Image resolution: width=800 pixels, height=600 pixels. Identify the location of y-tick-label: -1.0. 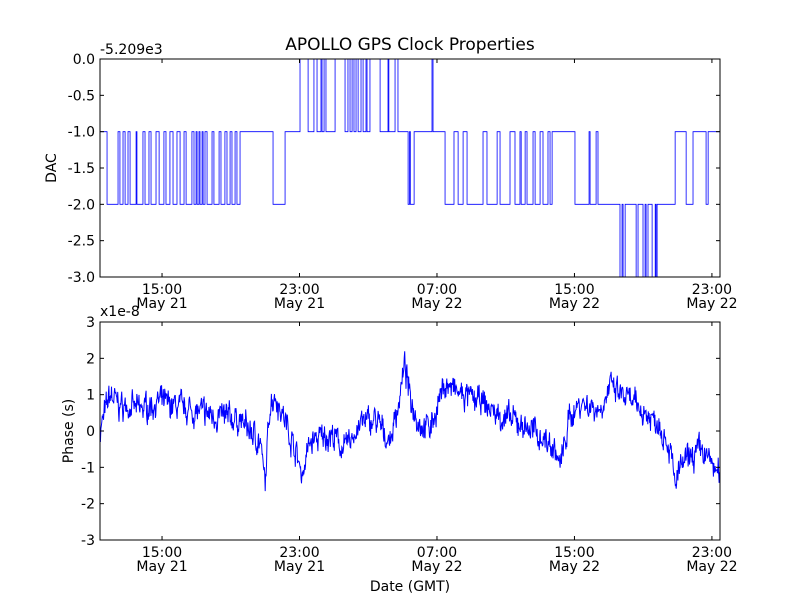
(81, 133).